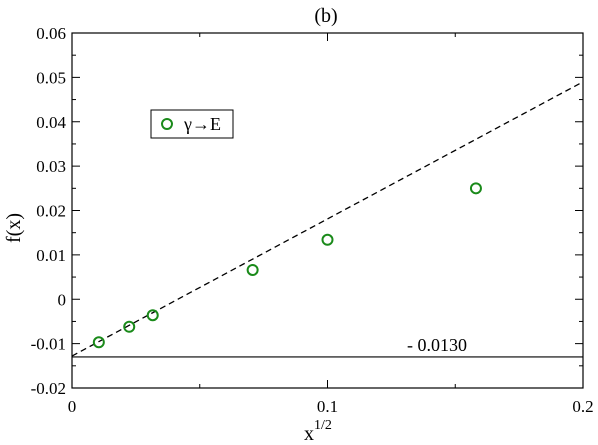 This screenshot has height=445, width=598. I want to click on x-axis-label-base: x, so click(309, 434).